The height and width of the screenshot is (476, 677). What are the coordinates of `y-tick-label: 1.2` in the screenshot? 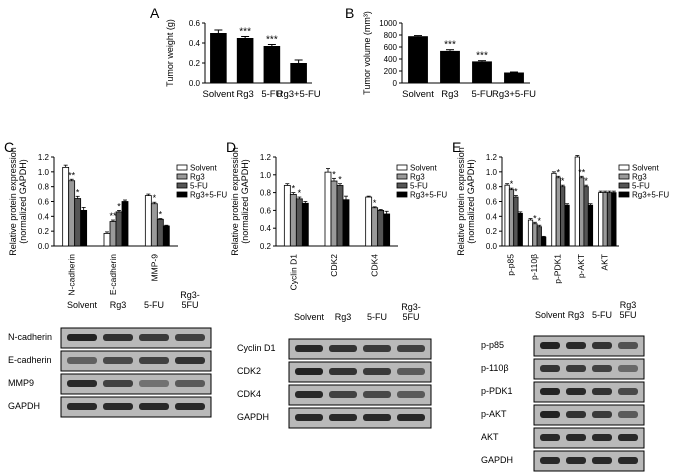 It's located at (266, 157).